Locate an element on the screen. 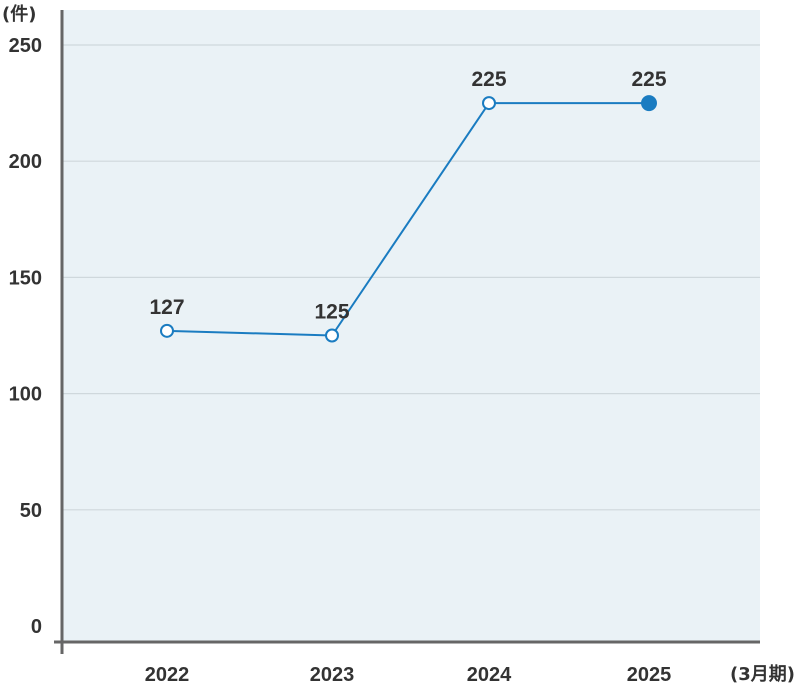 Image resolution: width=809 pixels, height=689 pixels. x-tick-label-2024: 2024 is located at coordinates (489, 675).